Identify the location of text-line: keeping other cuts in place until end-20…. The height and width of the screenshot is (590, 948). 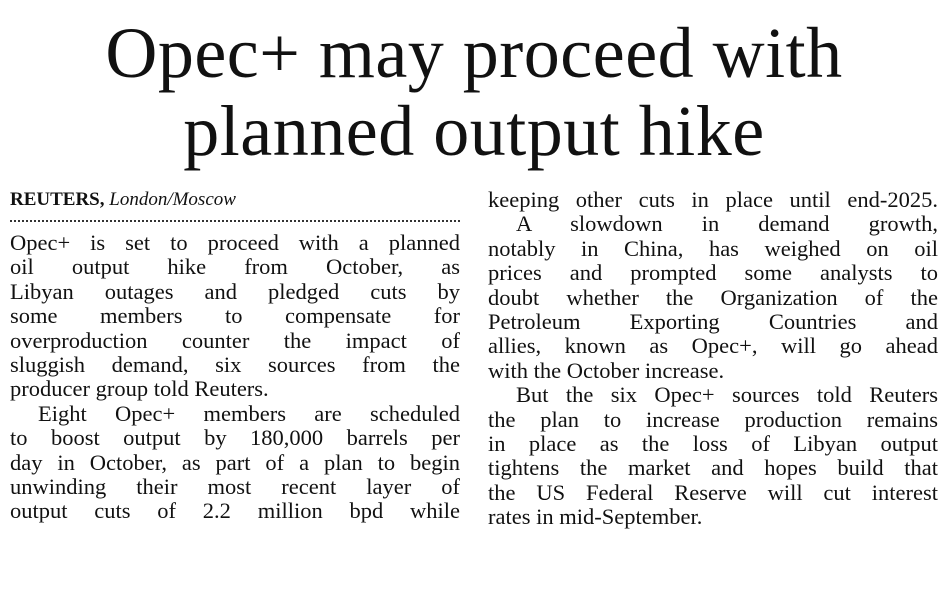
(713, 199).